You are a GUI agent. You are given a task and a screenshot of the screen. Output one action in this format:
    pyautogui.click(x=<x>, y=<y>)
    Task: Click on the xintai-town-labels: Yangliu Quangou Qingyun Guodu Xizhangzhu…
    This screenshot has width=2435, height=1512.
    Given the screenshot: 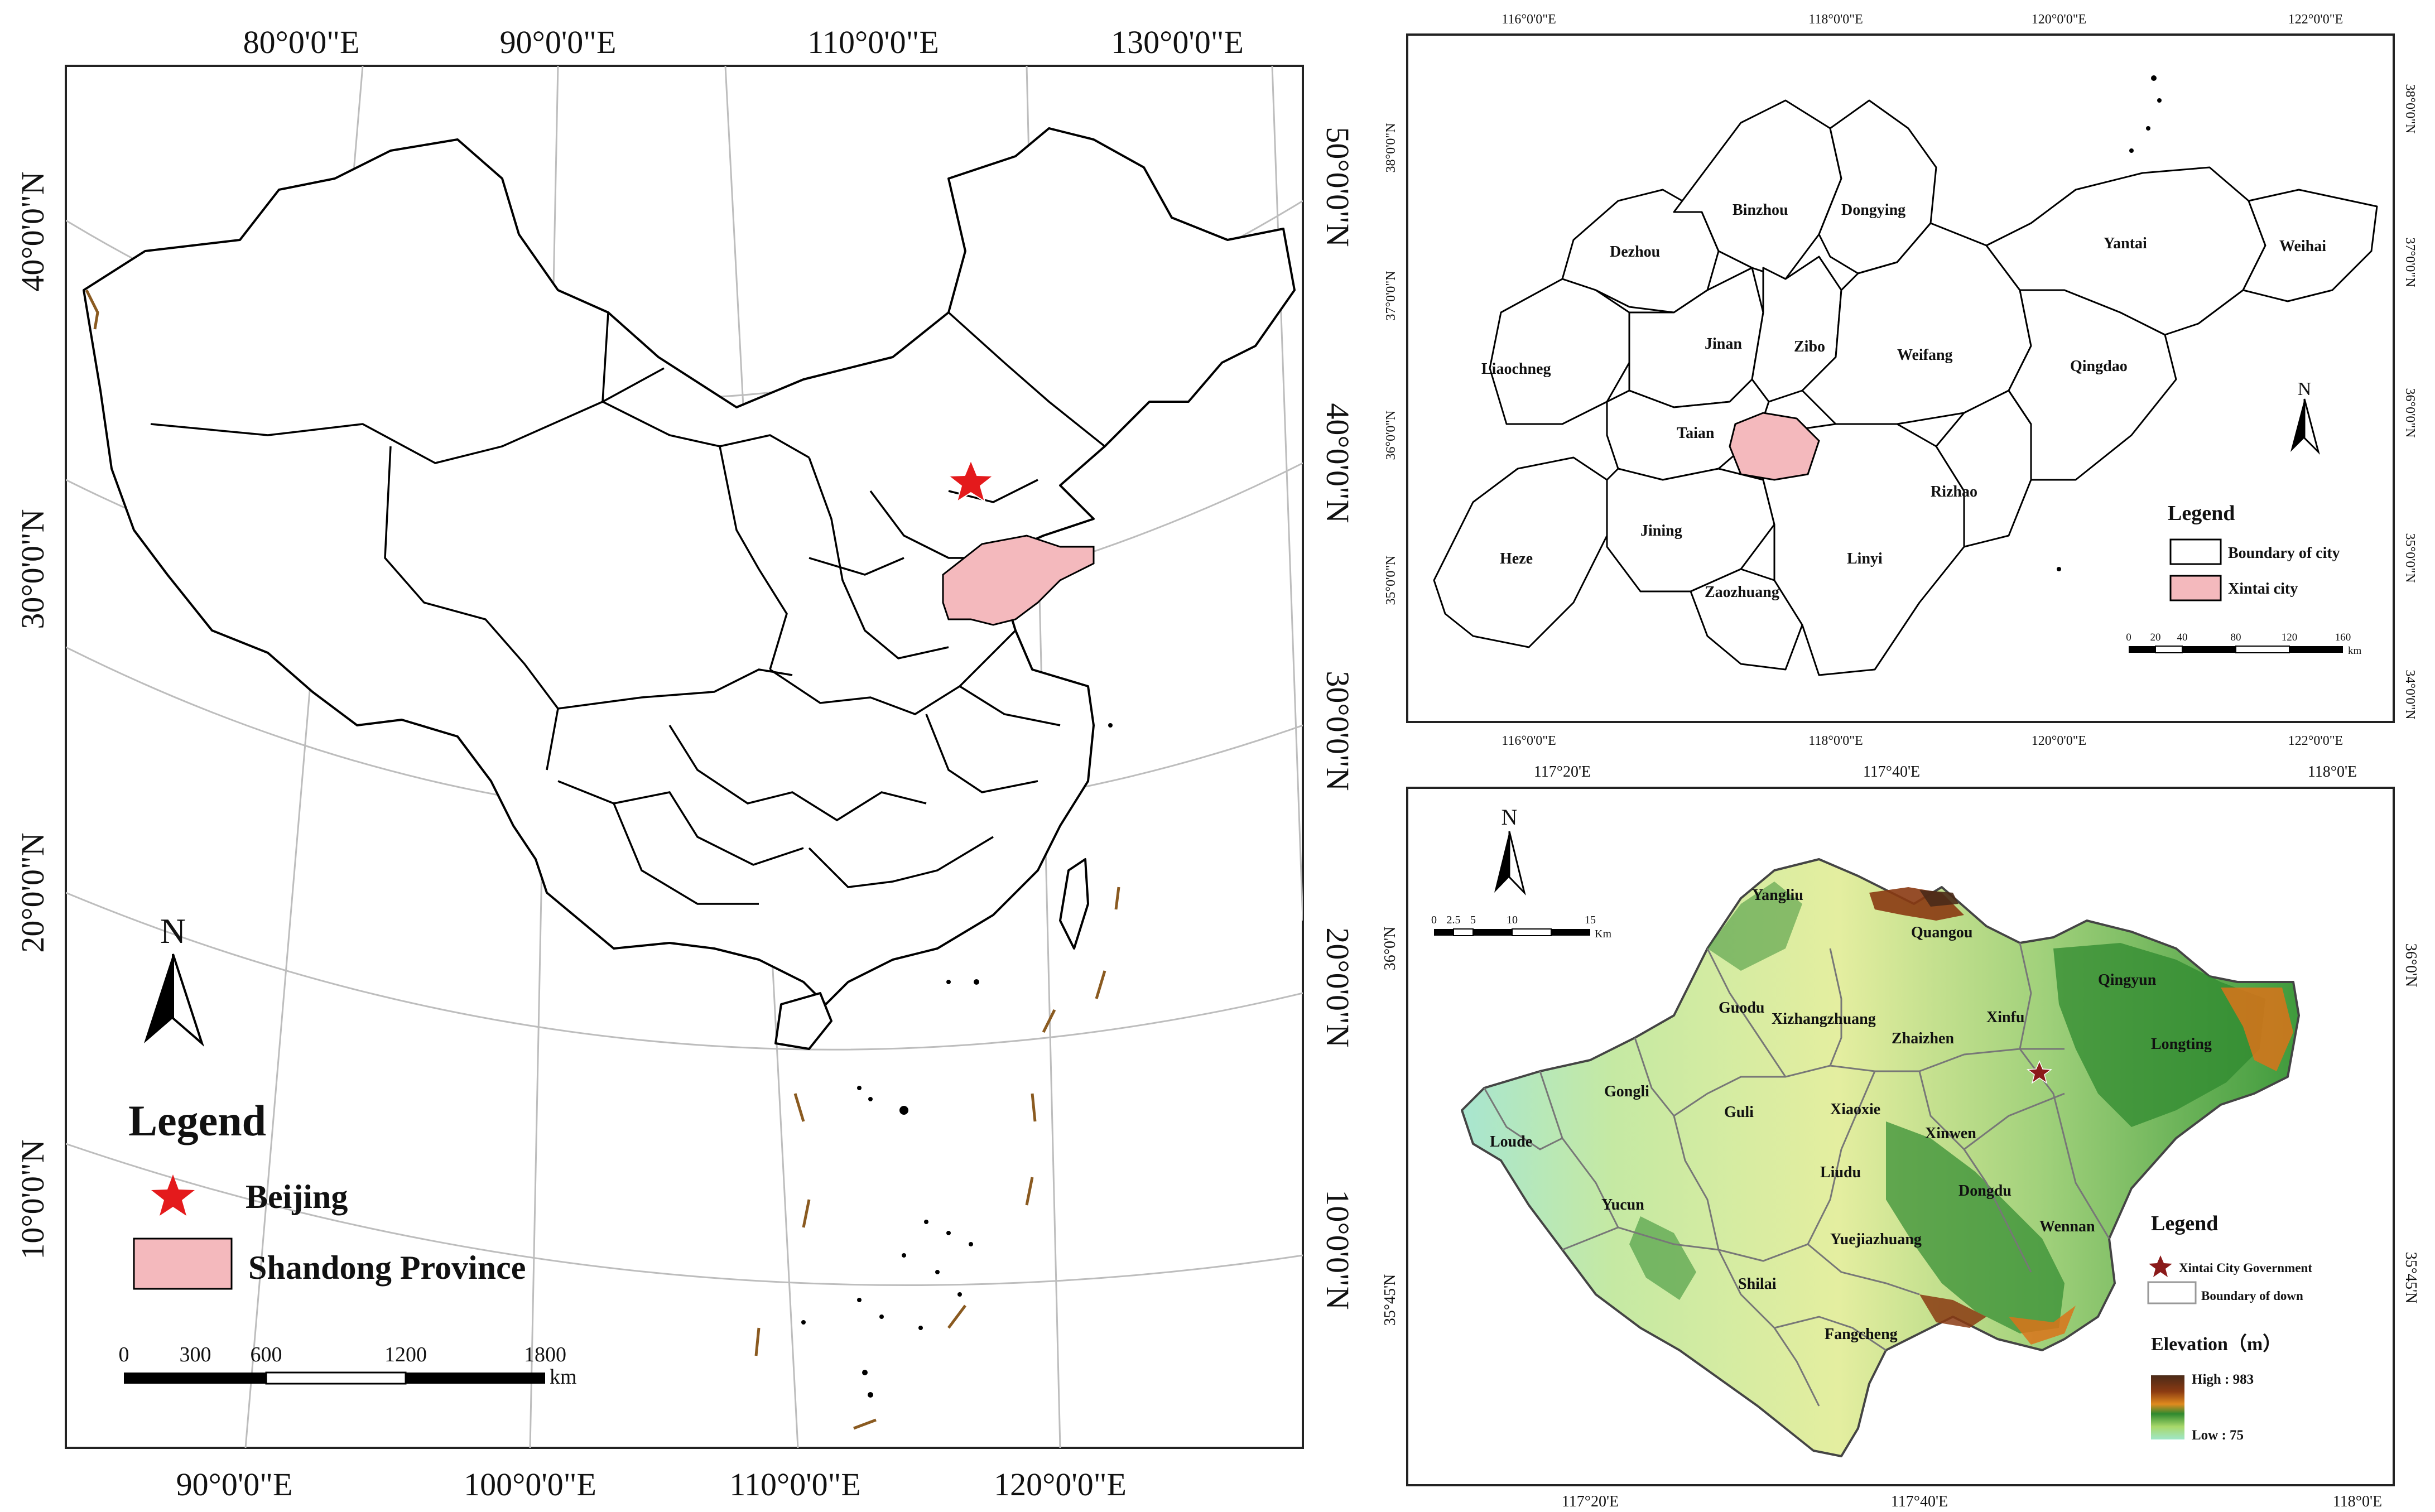 What is the action you would take?
    pyautogui.click(x=1851, y=1115)
    